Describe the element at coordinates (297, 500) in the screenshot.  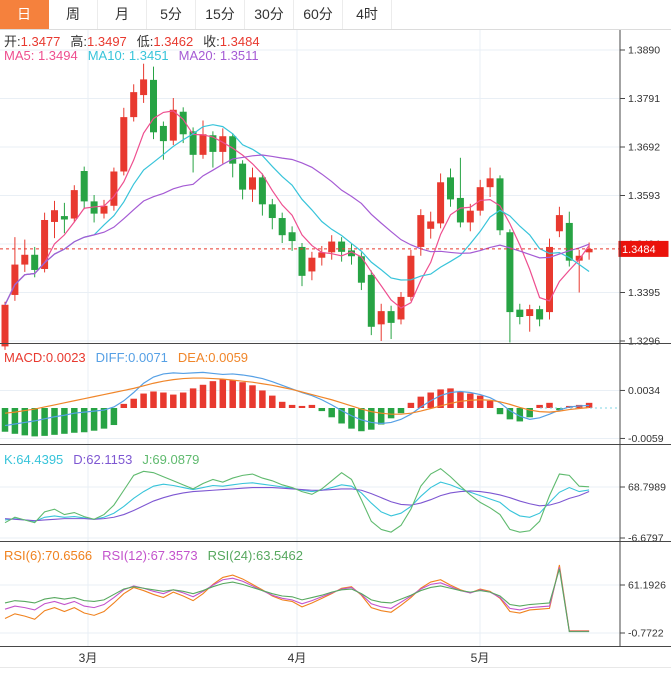
I see `kdj-j-line` at that location.